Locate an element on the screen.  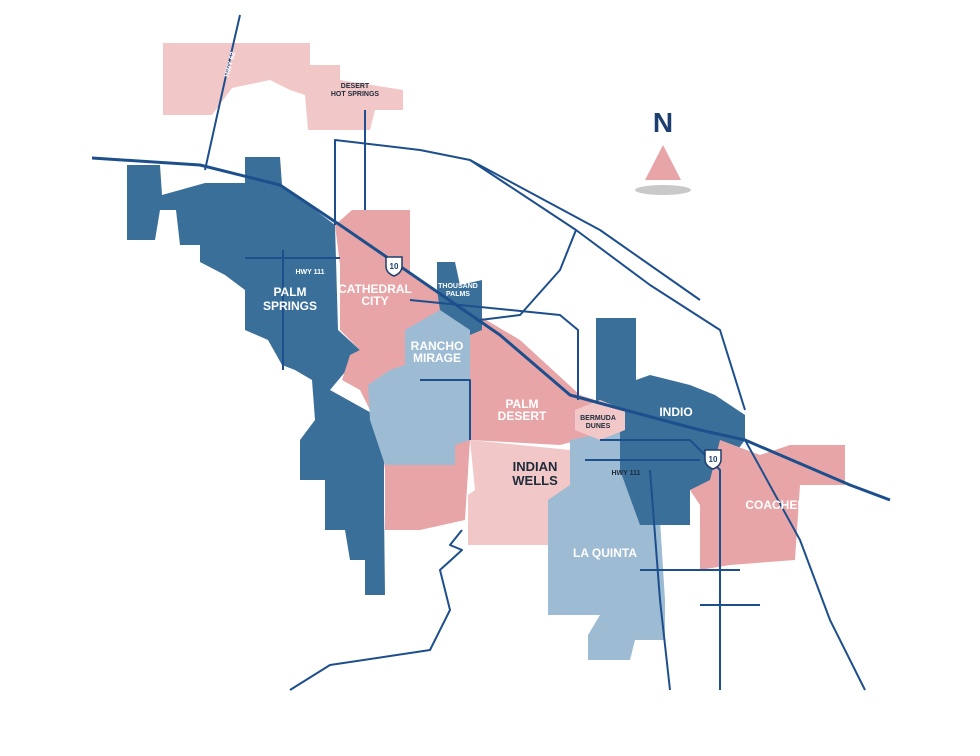
place-label: INDIO is located at coordinates (675, 412).